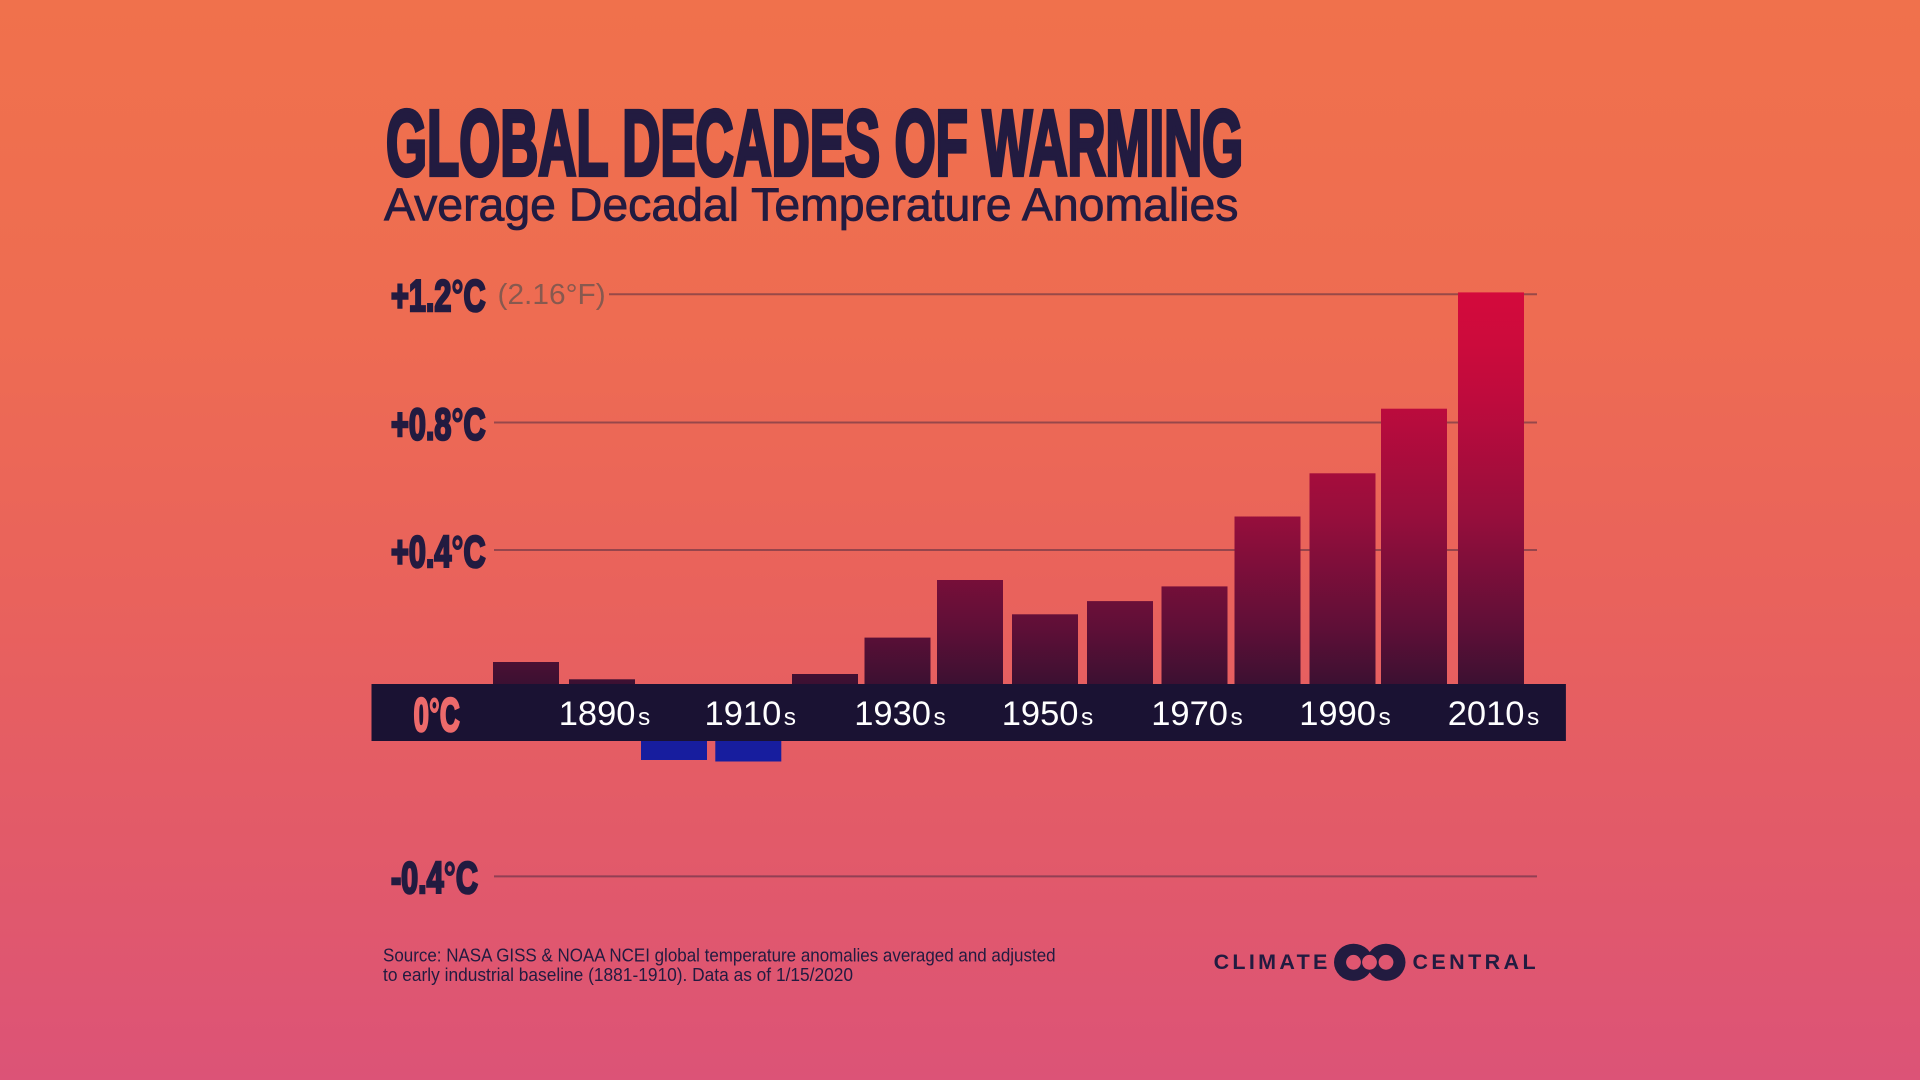 Image resolution: width=1920 pixels, height=1080 pixels. Describe the element at coordinates (552, 295) in the screenshot. I see `svg-text: (2.16°F)` at that location.